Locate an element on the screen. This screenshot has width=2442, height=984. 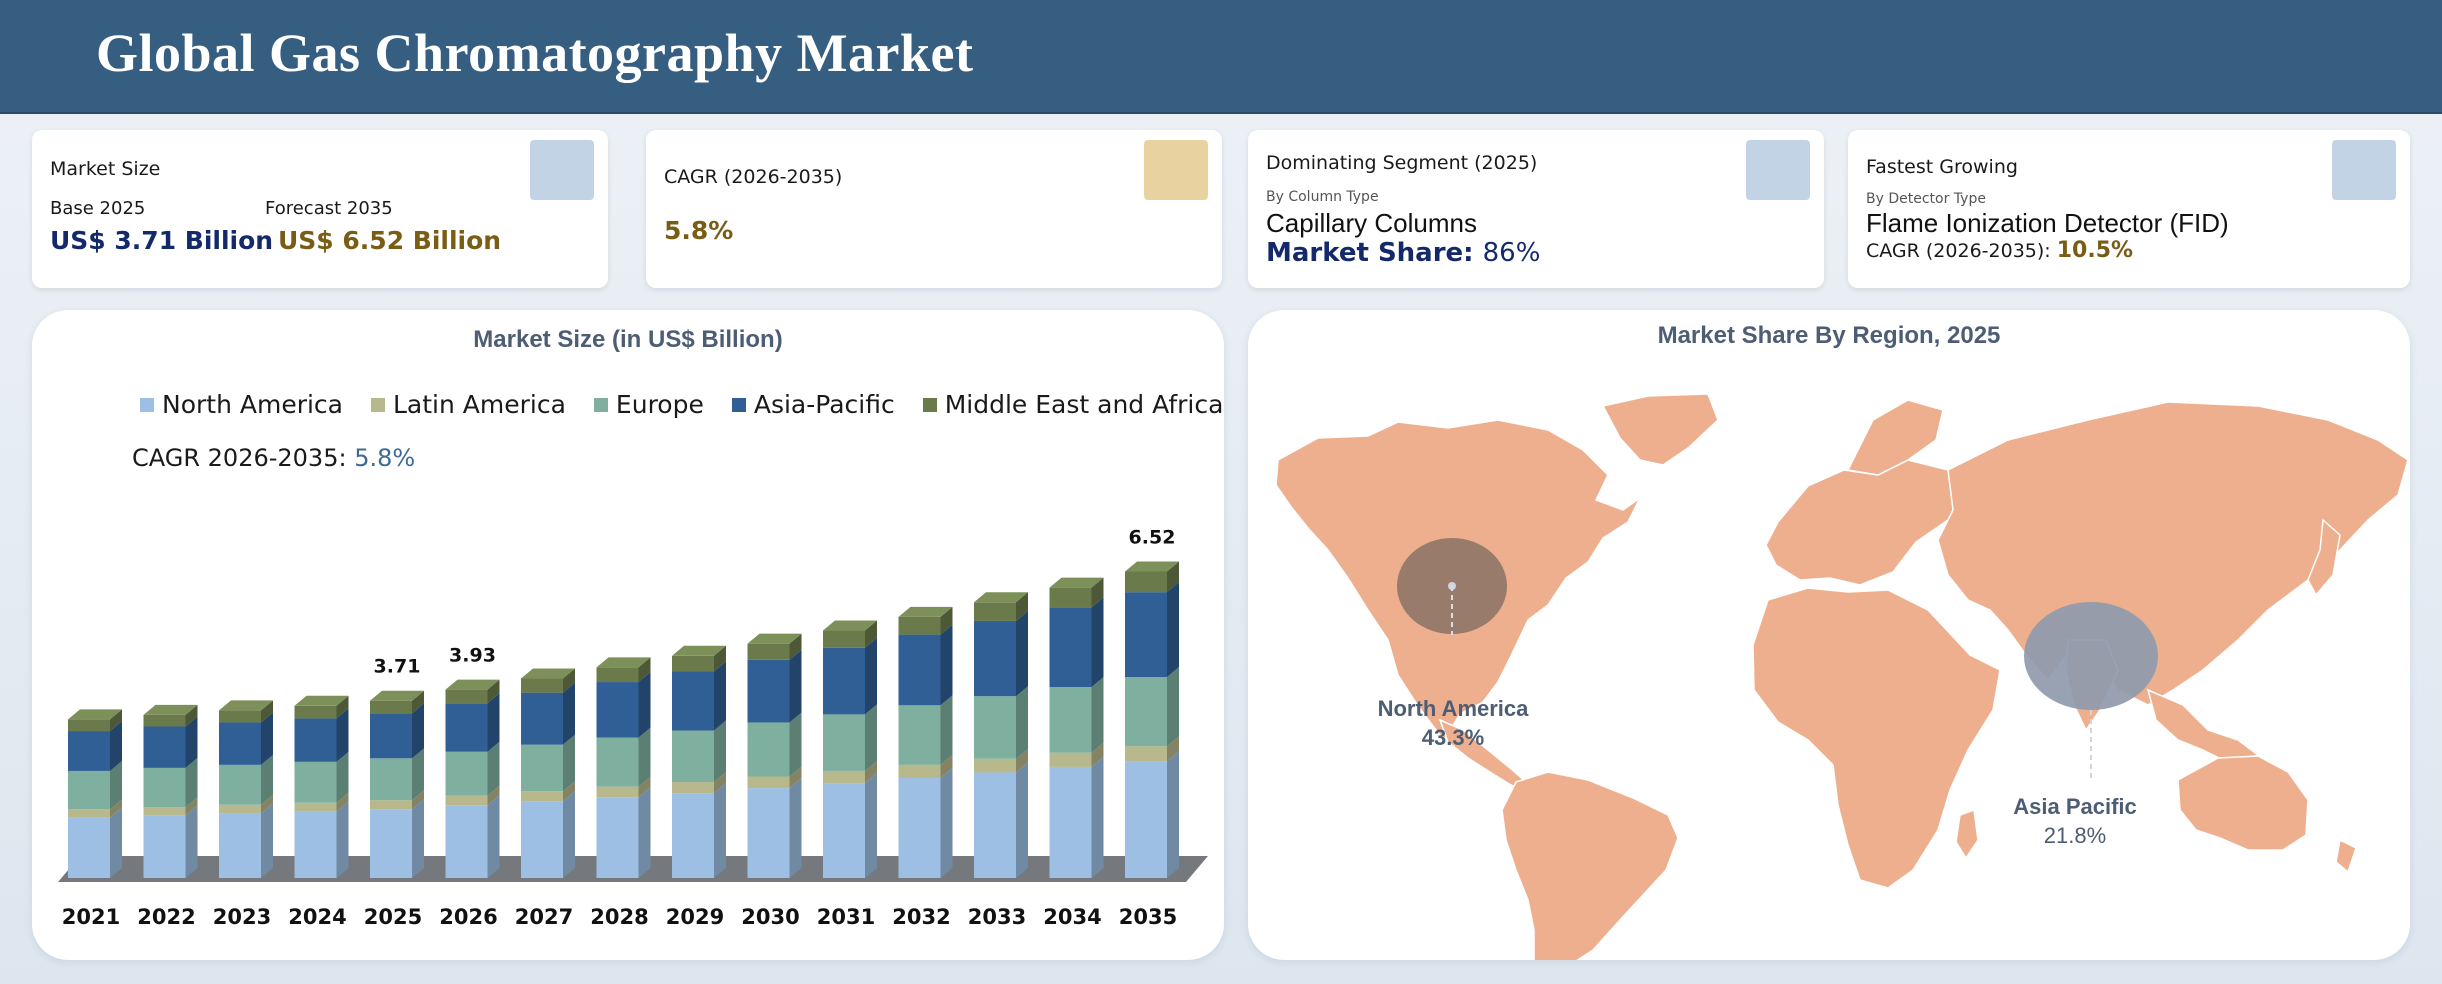
base-label: Base 2025 is located at coordinates (98, 208).